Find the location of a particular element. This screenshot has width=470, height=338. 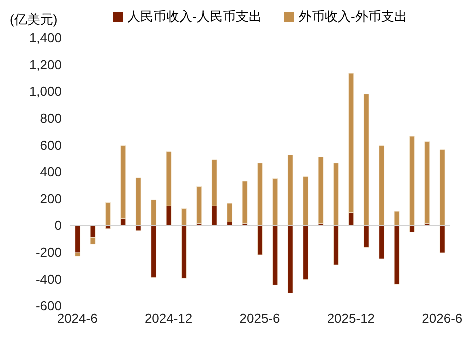

y-axis-title: (亿美元) is located at coordinates (34, 20).